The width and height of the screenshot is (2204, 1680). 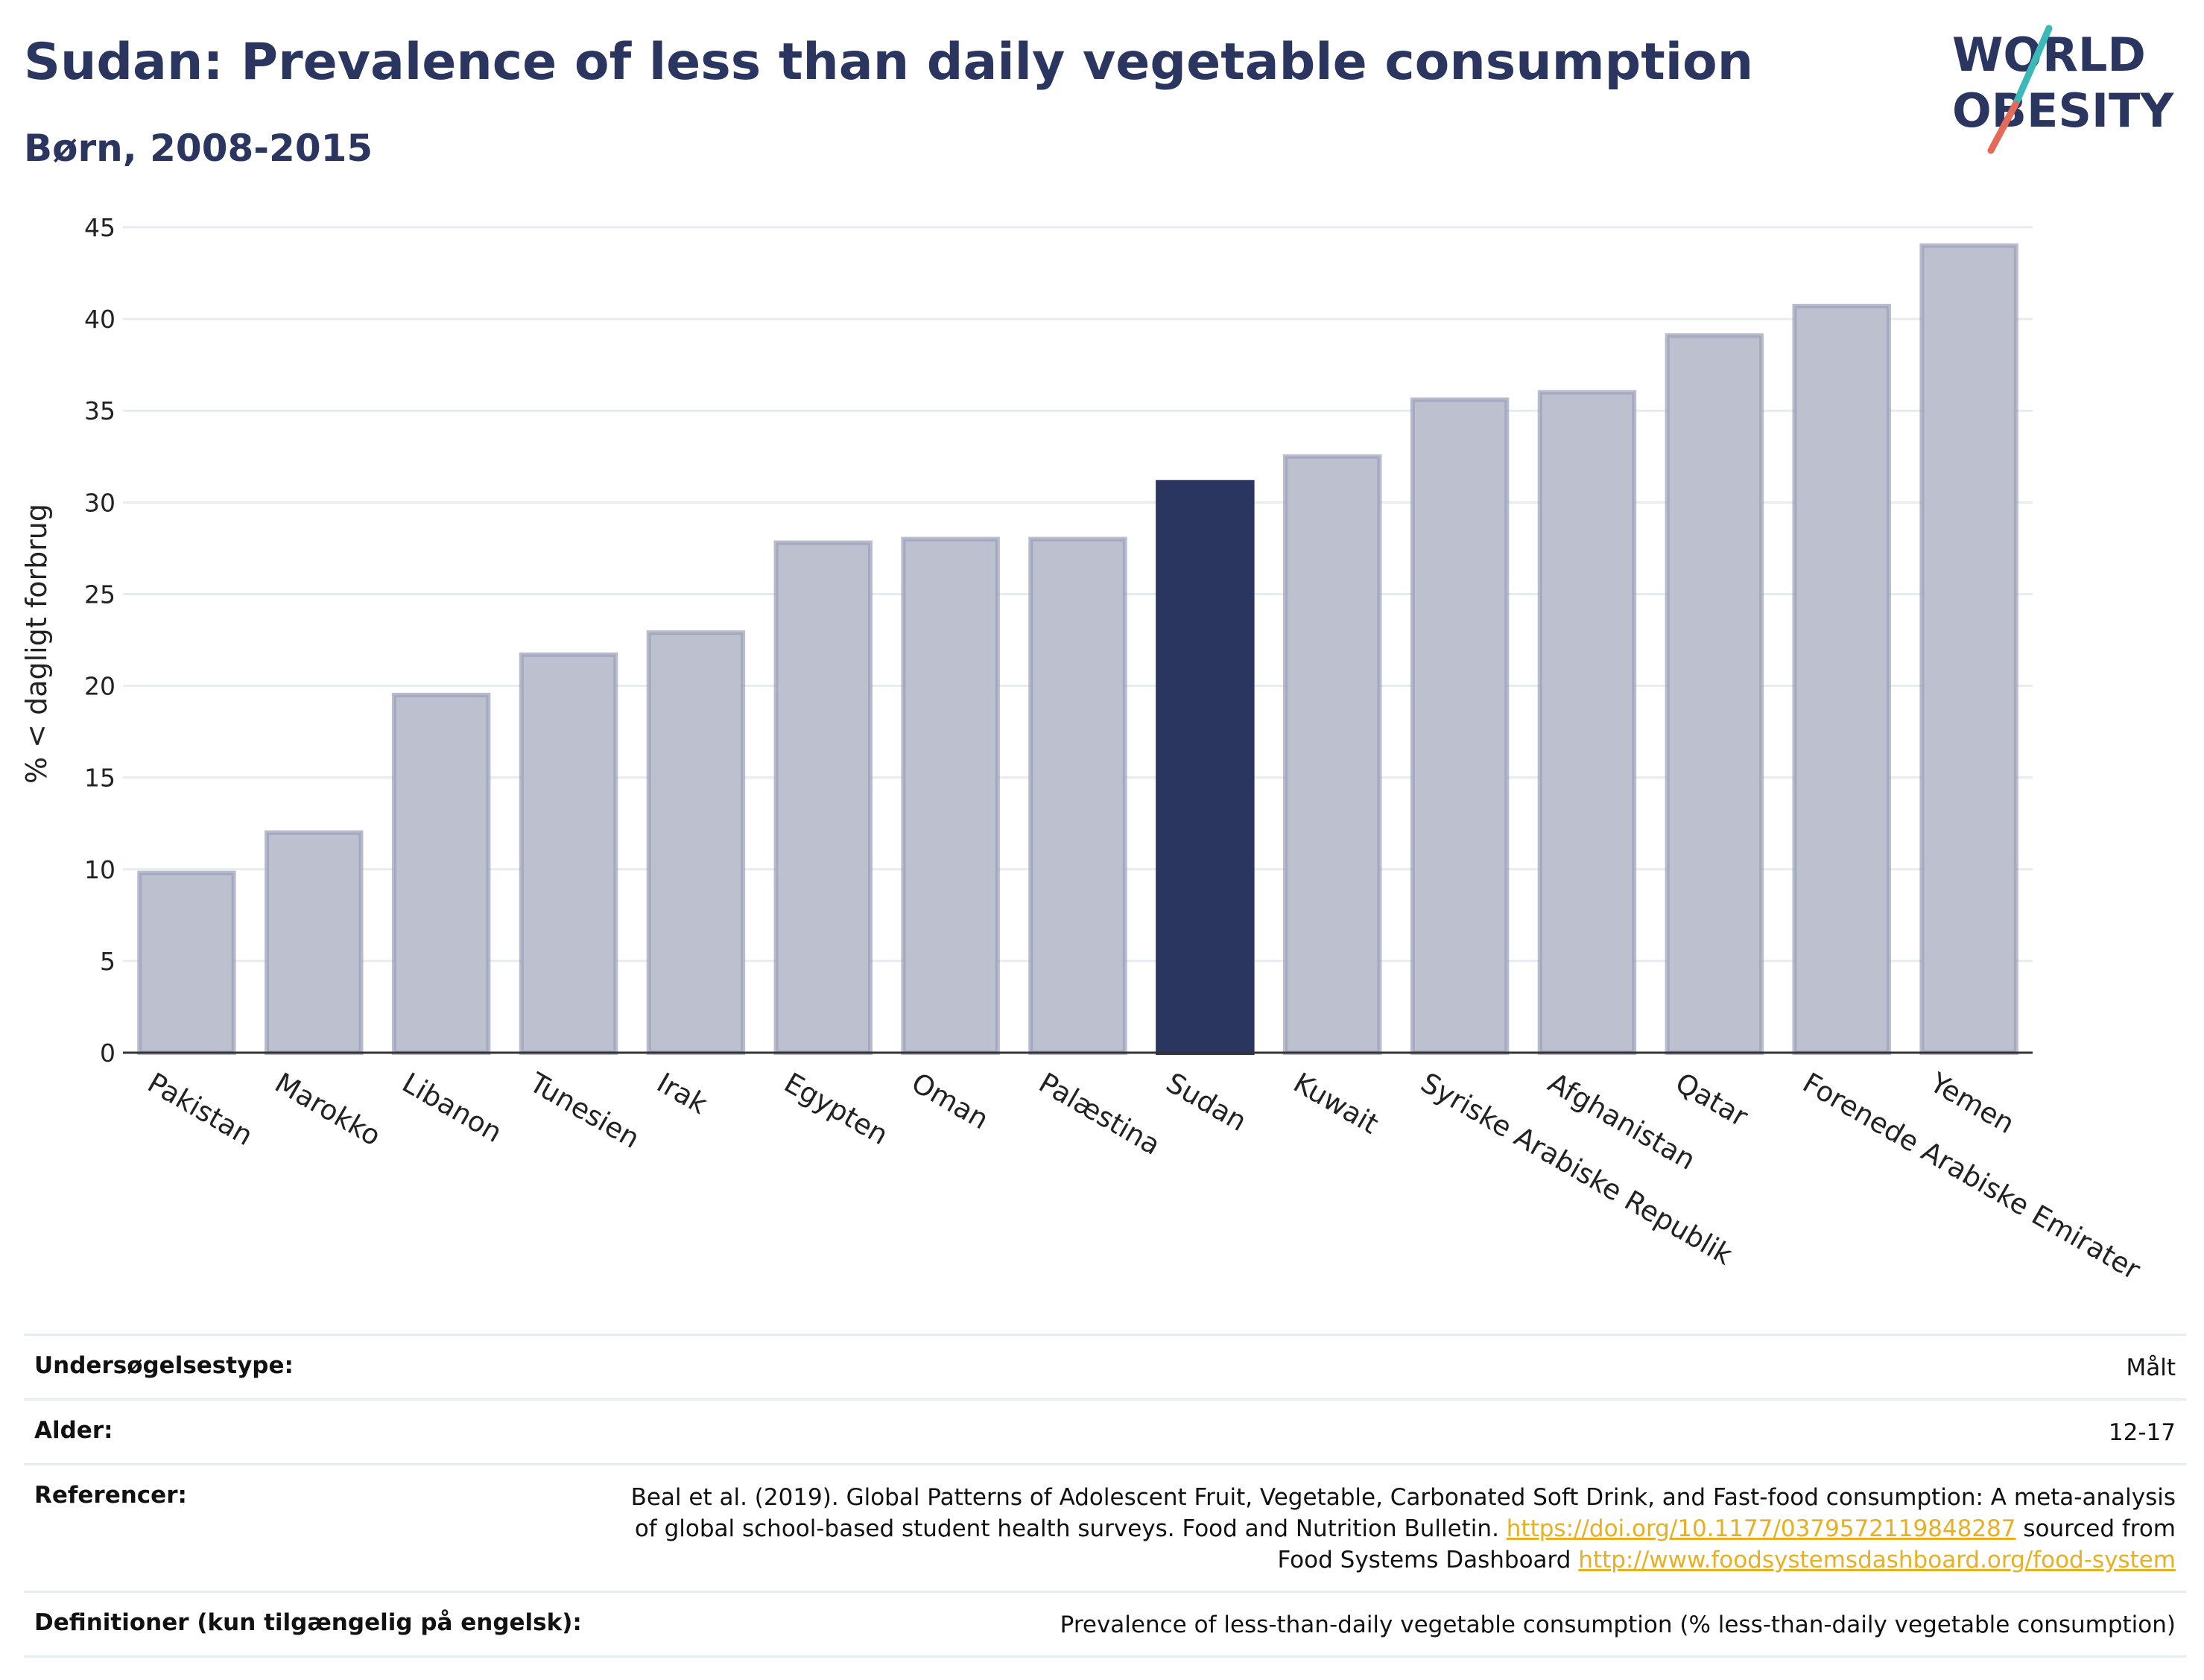 I want to click on y-tick-label: 35, so click(x=99, y=410).